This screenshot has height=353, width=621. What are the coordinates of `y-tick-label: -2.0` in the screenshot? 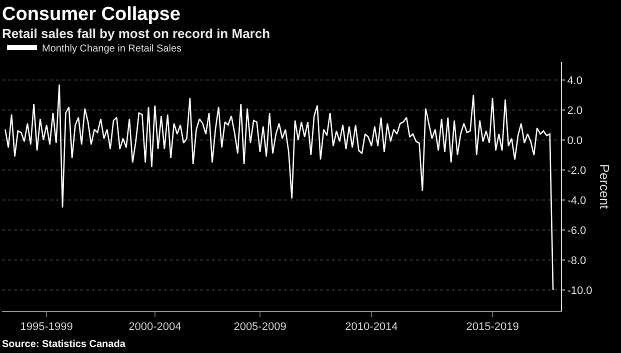 It's located at (576, 170).